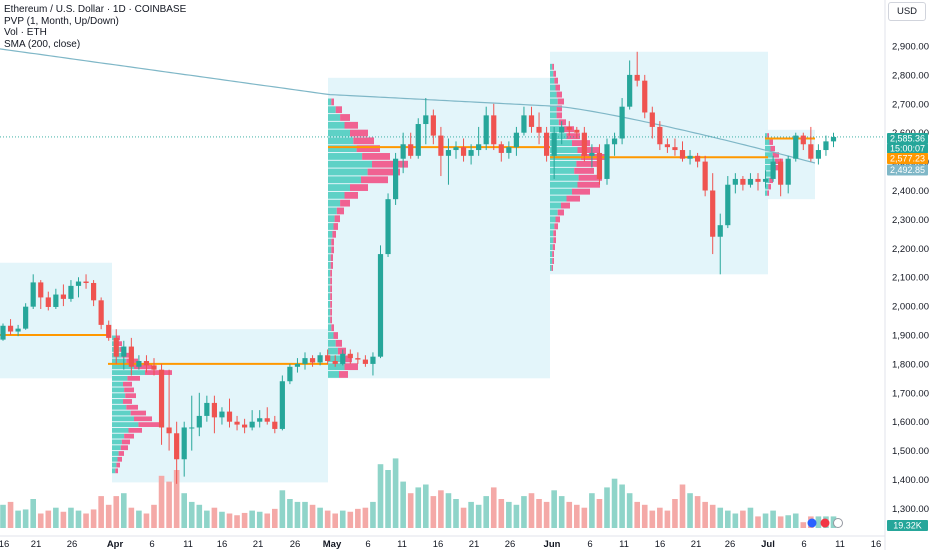 This screenshot has height=550, width=932. What do you see at coordinates (42, 44) in the screenshot?
I see `sma-indicator-label: SMA (200, close)` at bounding box center [42, 44].